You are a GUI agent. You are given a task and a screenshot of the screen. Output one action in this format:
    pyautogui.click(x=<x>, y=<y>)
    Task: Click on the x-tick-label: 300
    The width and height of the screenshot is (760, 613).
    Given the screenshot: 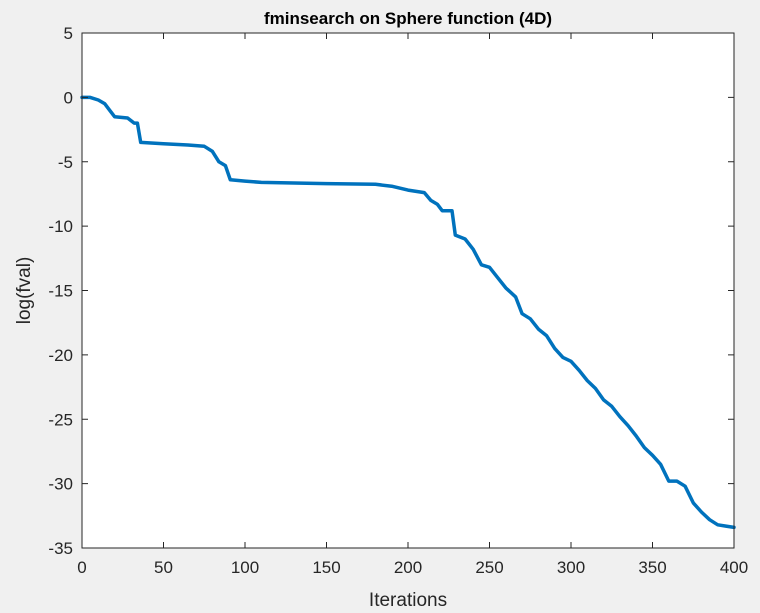 What is the action you would take?
    pyautogui.click(x=571, y=567)
    